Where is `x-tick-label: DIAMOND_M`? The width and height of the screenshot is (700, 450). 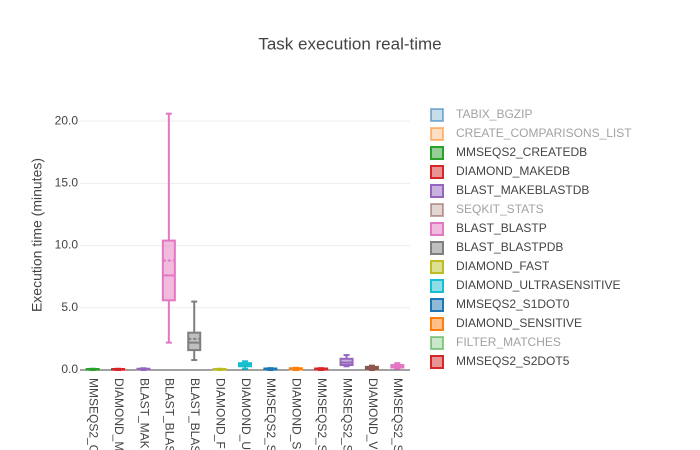 x-tick-label: DIAMOND_M is located at coordinates (119, 414).